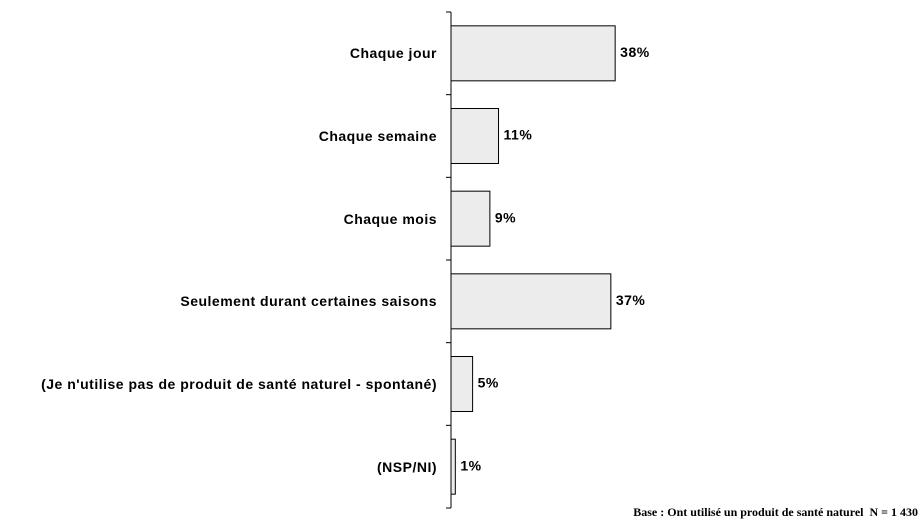  I want to click on value-label: 5%, so click(488, 383).